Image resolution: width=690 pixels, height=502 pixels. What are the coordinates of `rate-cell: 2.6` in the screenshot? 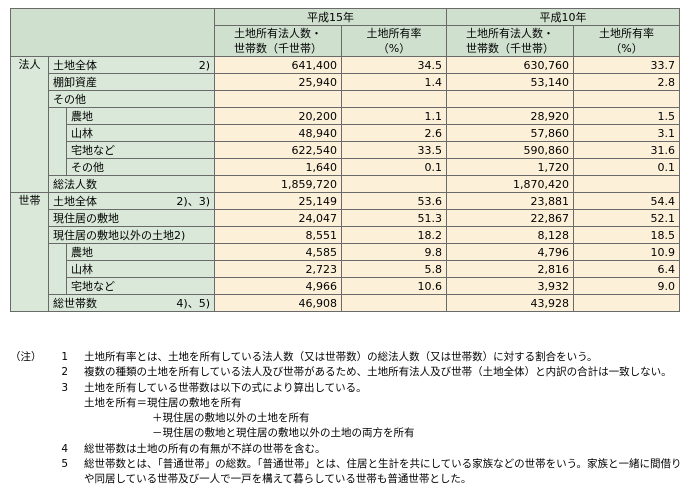 It's located at (394, 133).